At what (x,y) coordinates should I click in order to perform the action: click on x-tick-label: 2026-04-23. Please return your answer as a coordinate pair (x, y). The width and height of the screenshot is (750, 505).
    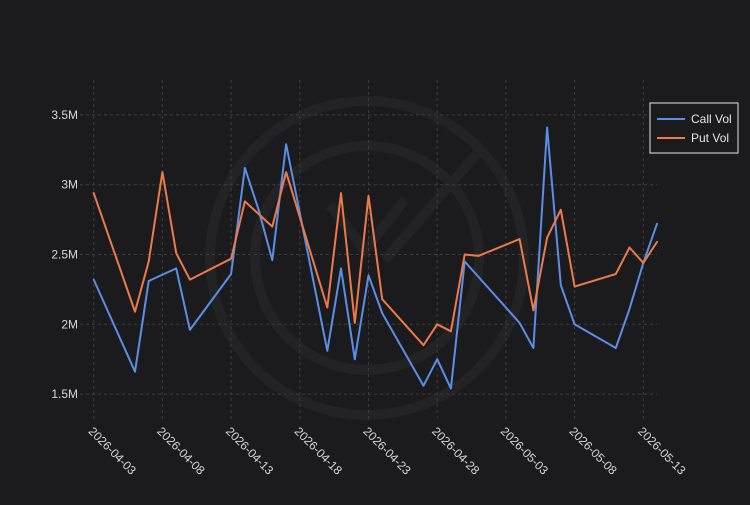
    Looking at the image, I should click on (387, 451).